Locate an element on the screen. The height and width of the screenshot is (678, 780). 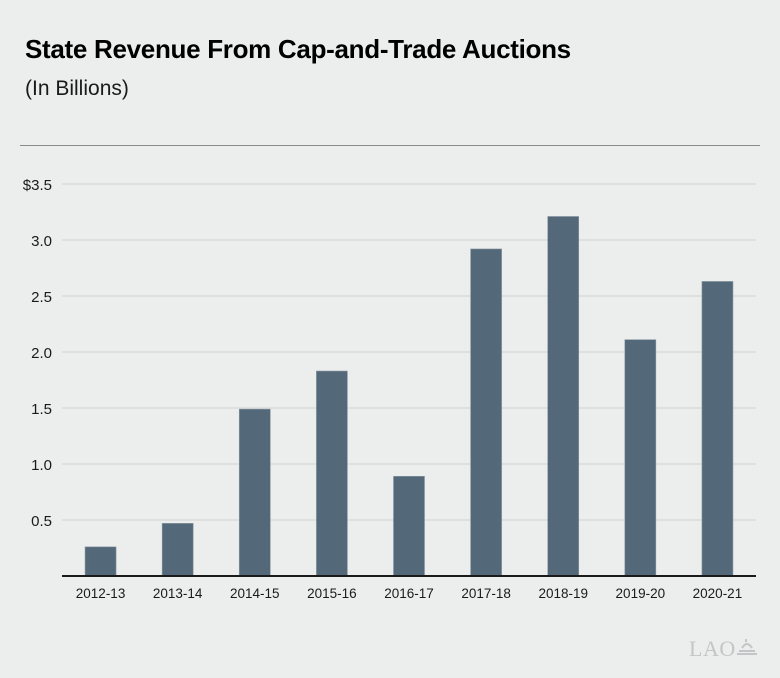
y-tick-label: 1.5 is located at coordinates (41, 409).